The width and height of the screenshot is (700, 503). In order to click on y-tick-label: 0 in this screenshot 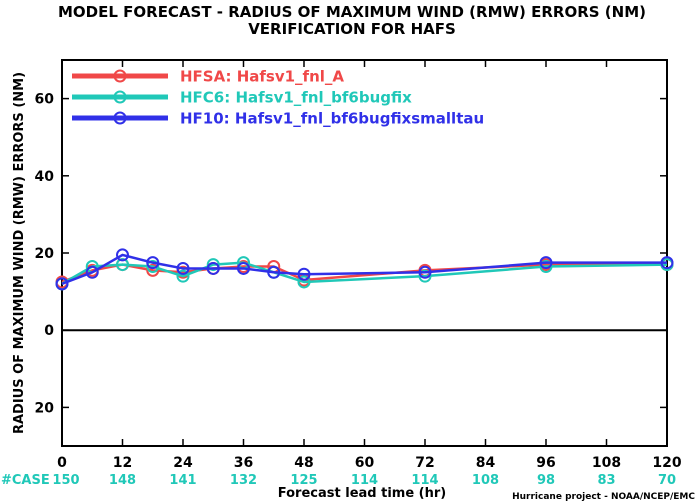, I will do `click(49, 331)`.